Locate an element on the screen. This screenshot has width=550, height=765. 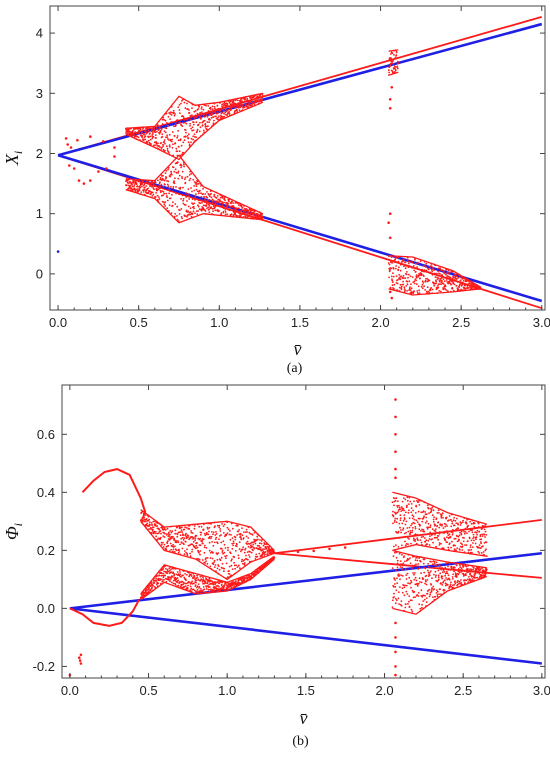
x-tick-label: 0.0 is located at coordinates (70, 690).